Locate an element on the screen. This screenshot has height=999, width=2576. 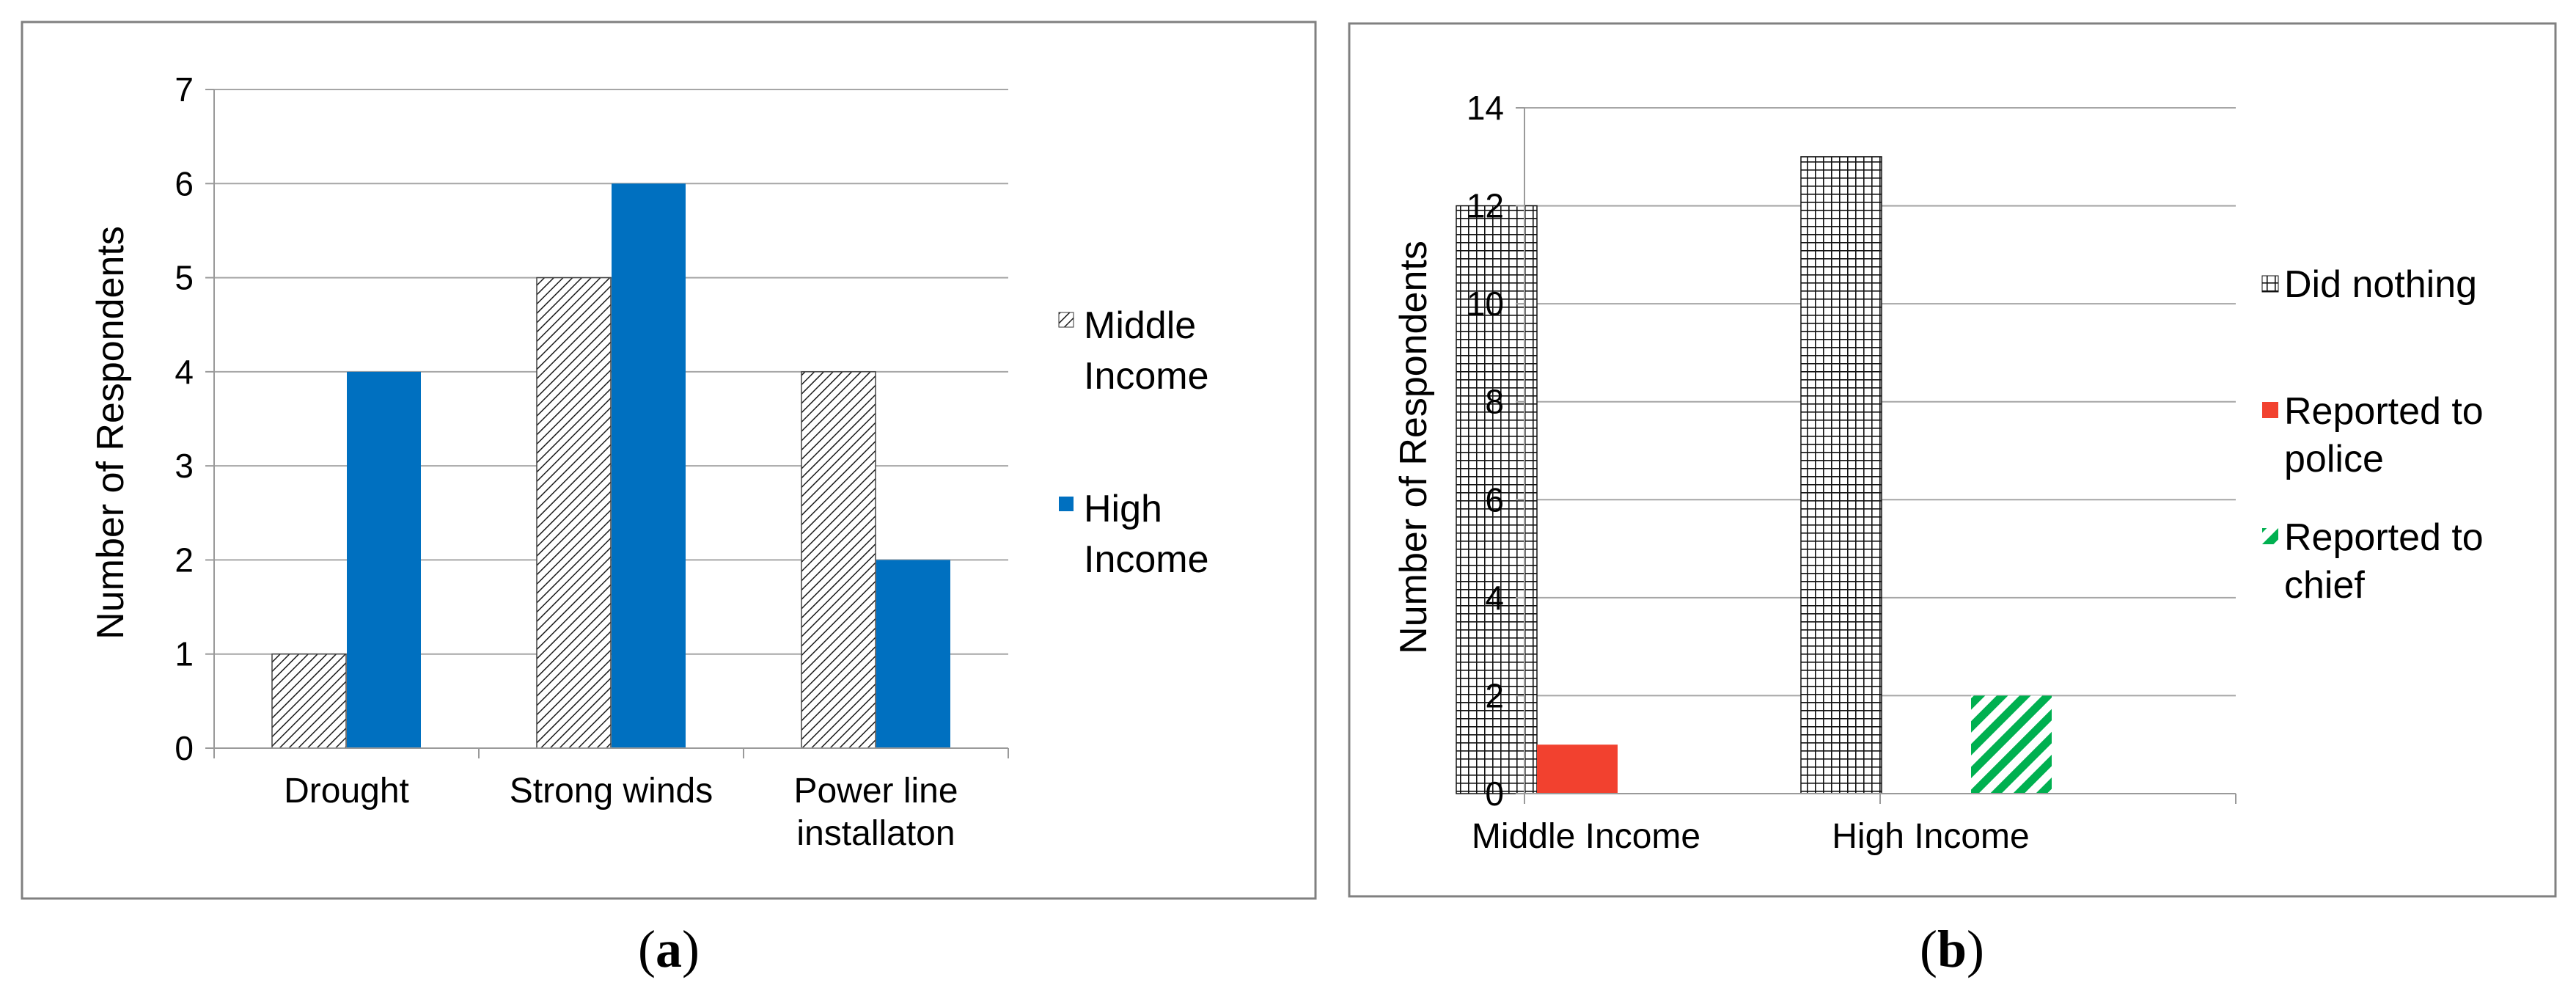
xtick-label: Strong winds is located at coordinates (612, 791).